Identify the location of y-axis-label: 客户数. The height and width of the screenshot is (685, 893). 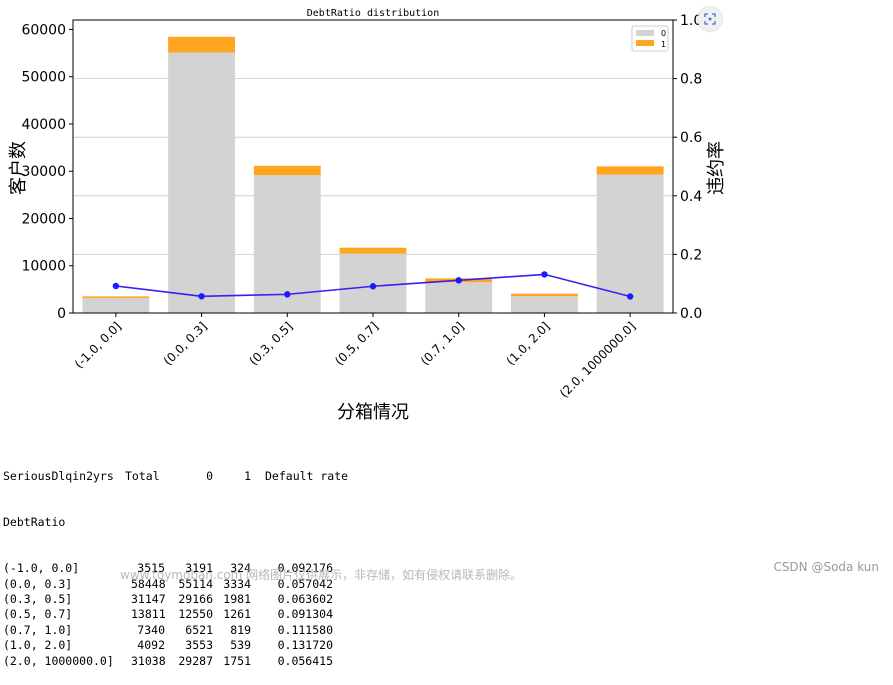
(18, 168).